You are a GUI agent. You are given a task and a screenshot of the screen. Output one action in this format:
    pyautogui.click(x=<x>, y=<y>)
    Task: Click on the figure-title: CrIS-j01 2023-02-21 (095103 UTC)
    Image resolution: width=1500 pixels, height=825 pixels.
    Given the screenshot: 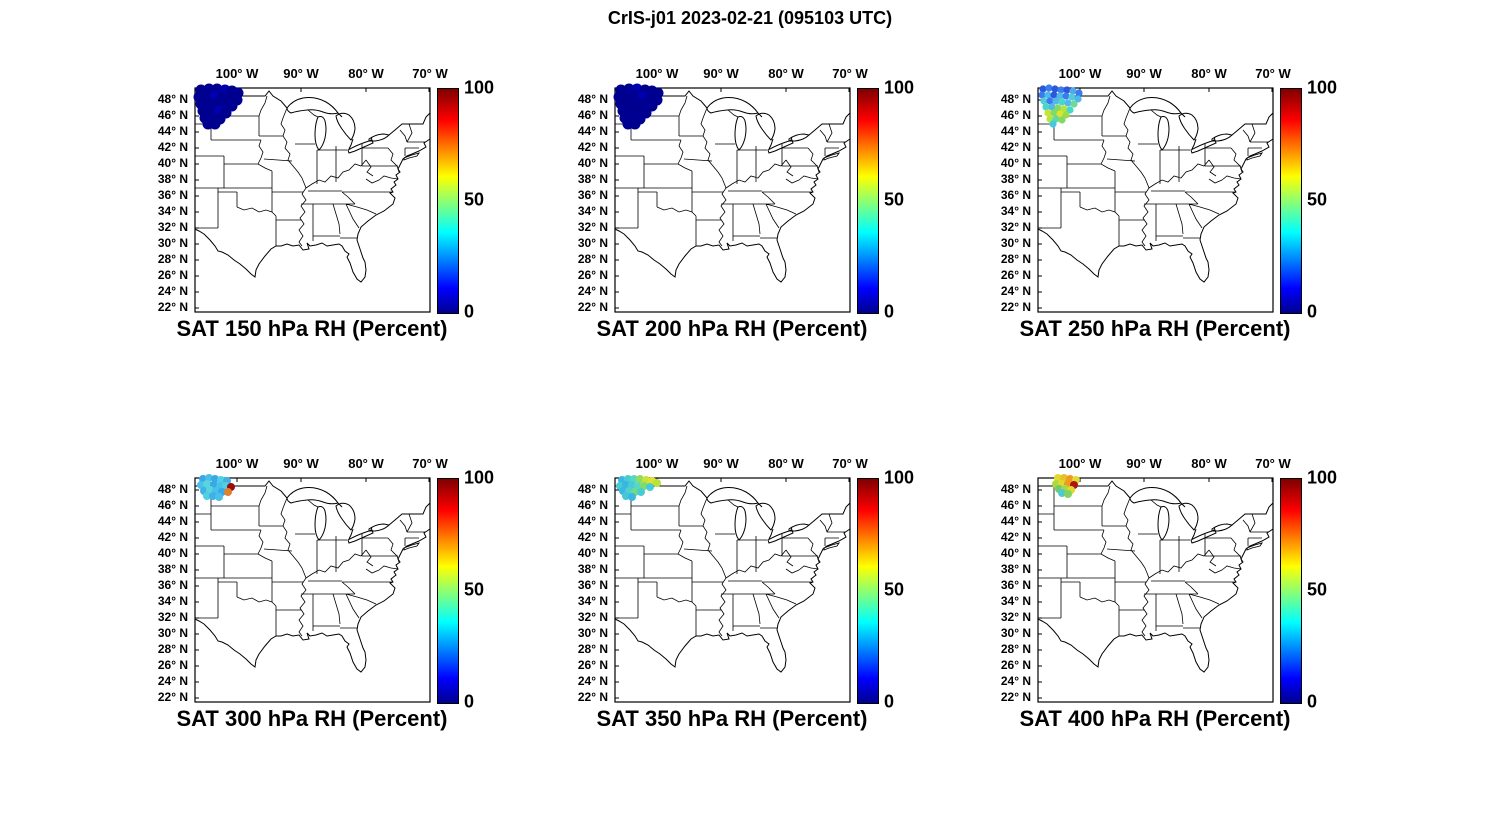 What is the action you would take?
    pyautogui.click(x=750, y=18)
    